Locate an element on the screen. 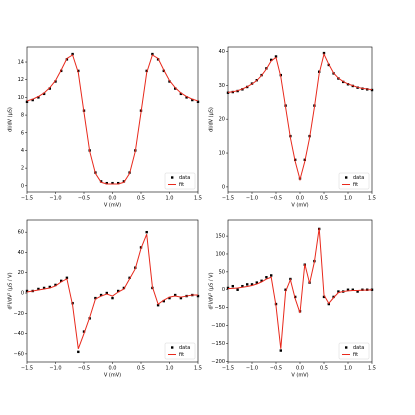  y-tick-label: −100 is located at coordinates (218, 326).